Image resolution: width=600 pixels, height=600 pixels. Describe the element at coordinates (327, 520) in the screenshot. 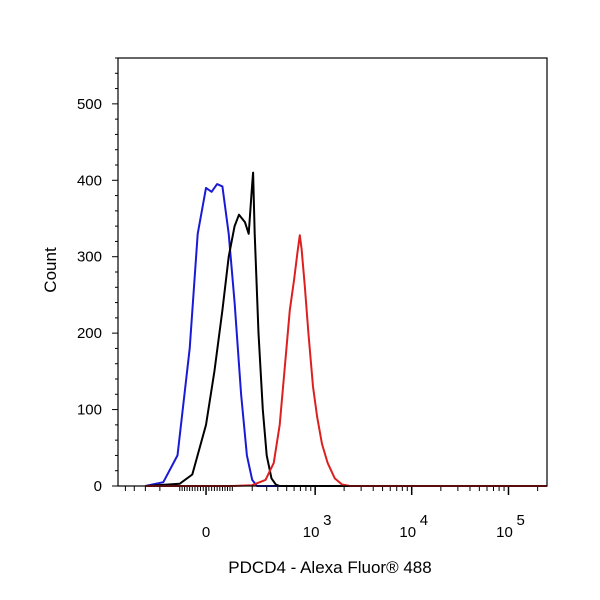

I see `x-tick-label-exponent: 3` at that location.